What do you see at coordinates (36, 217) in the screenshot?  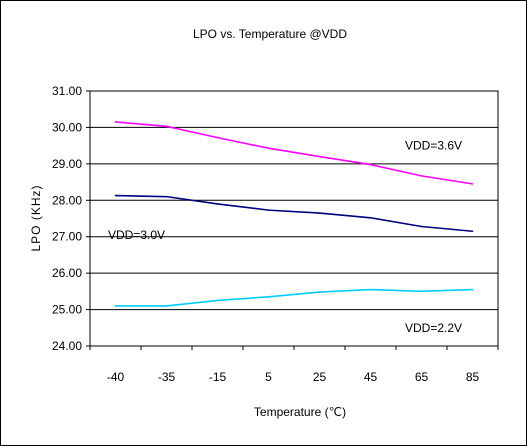 I see `y-axis-title: LPO (KHz)` at bounding box center [36, 217].